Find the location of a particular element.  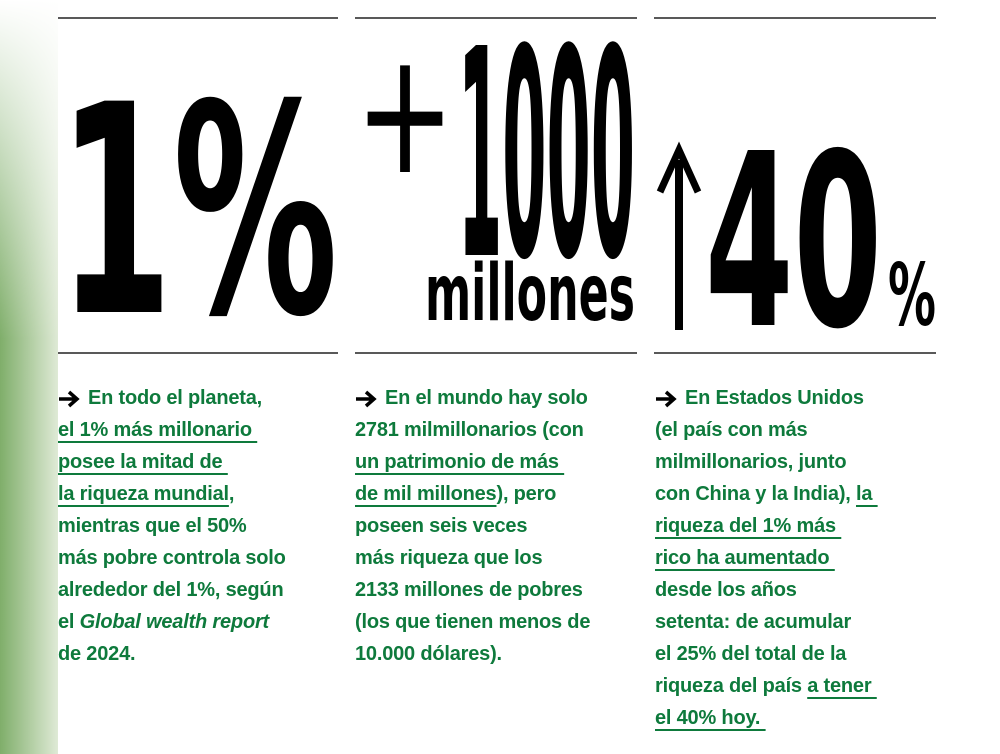

text-line: el 40% hoy. is located at coordinates (805, 718).